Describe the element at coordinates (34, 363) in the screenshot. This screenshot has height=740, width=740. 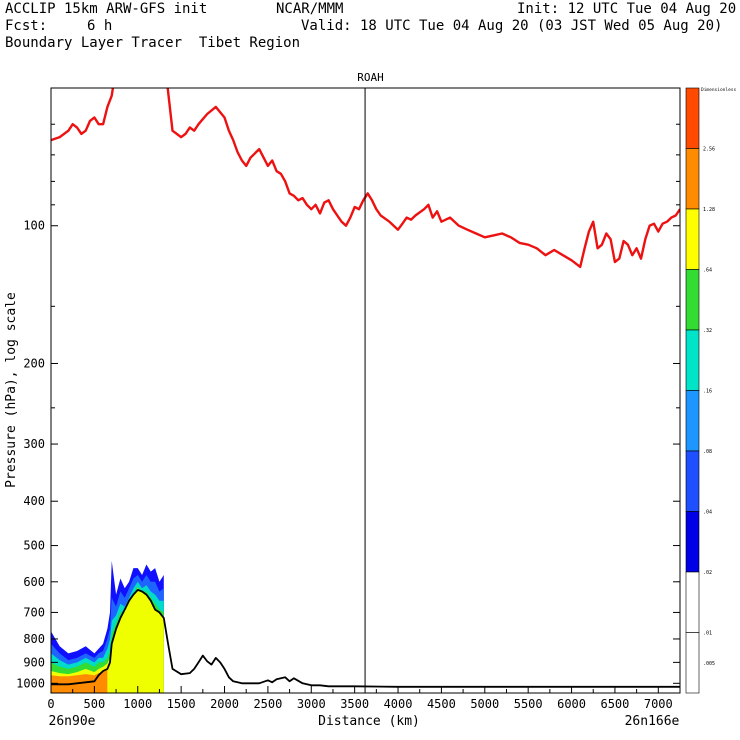
I see `y-tick-label: 200` at that location.